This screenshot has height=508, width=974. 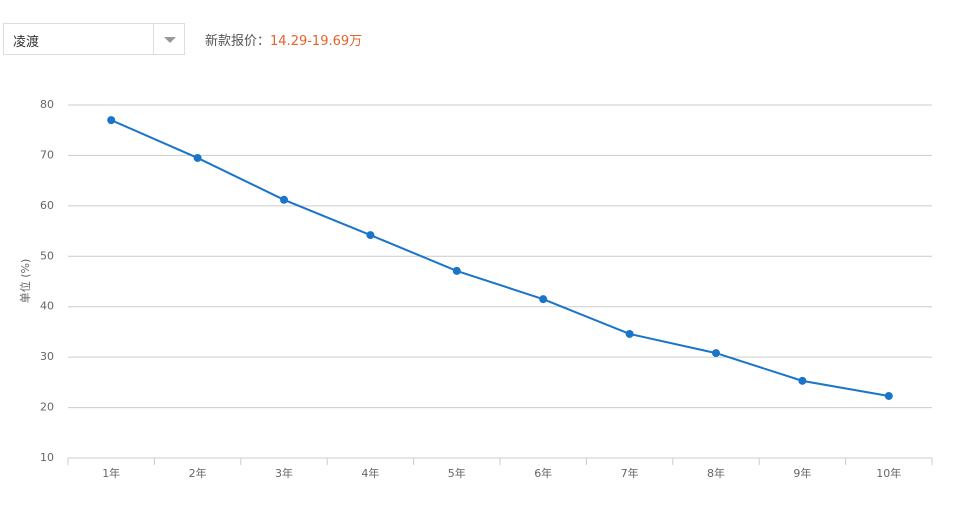 I want to click on x-tick-label: 4年, so click(x=370, y=473).